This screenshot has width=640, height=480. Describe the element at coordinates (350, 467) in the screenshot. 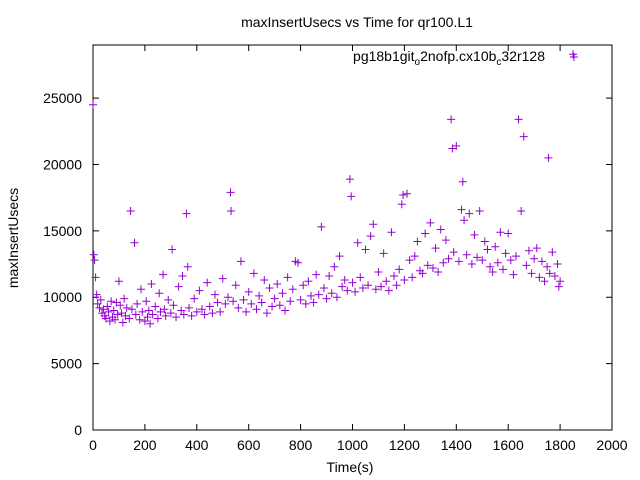

I see `x-axis-title: Time(s)` at that location.